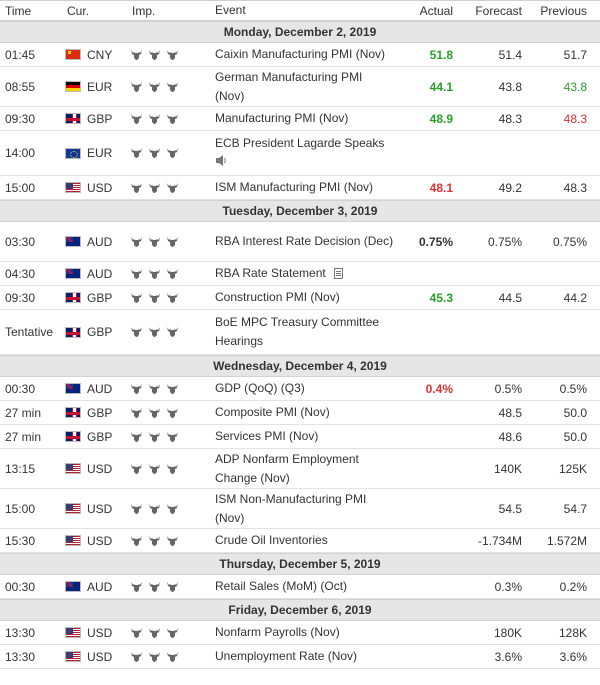  Describe the element at coordinates (277, 297) in the screenshot. I see `event-name: Construction PMI (Nov)` at that location.